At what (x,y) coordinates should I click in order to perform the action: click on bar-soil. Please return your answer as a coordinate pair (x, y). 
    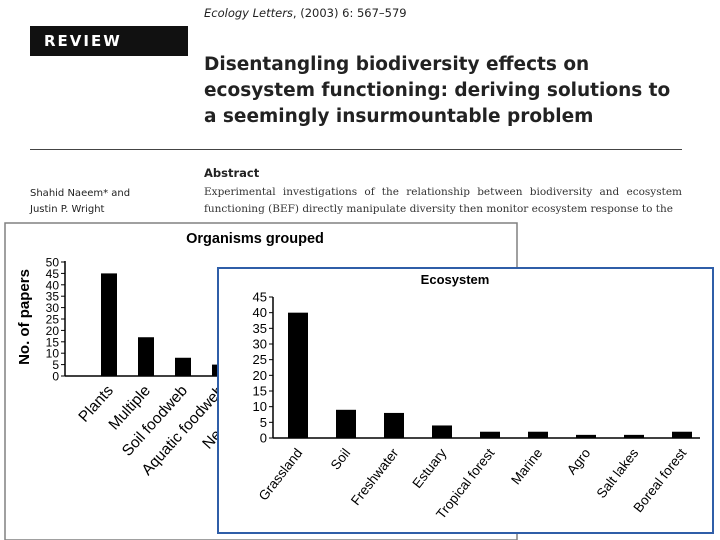
    Looking at the image, I should click on (346, 423).